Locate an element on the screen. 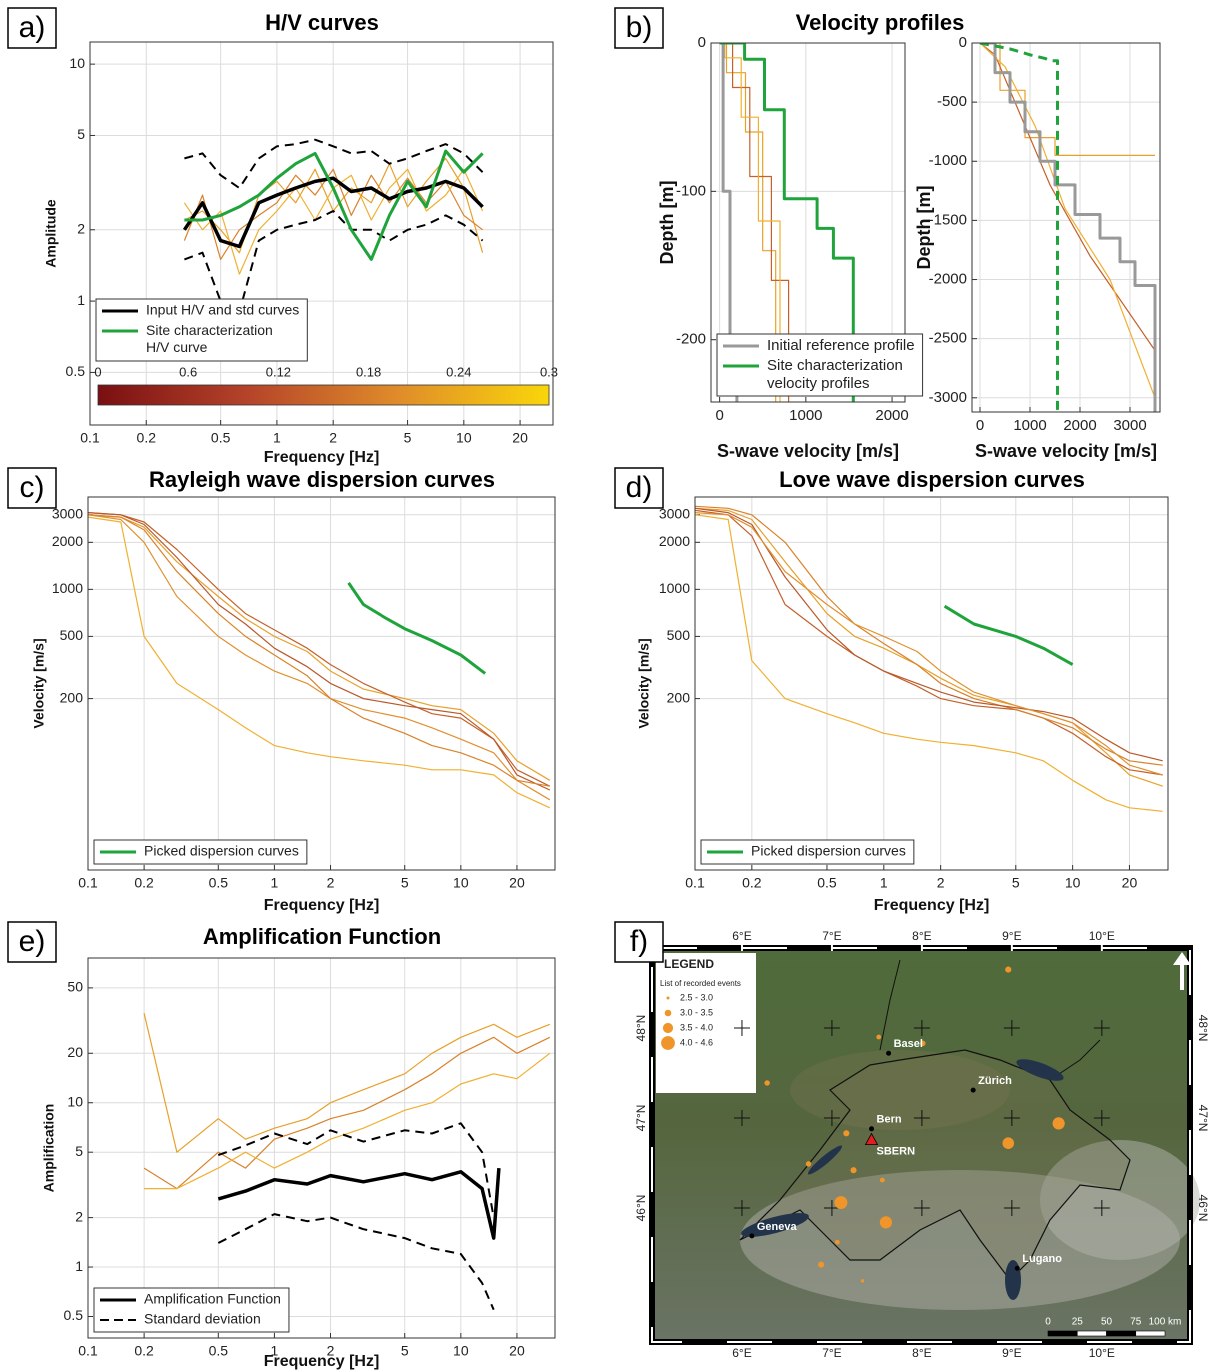  city-label: Geneva is located at coordinates (777, 1227).